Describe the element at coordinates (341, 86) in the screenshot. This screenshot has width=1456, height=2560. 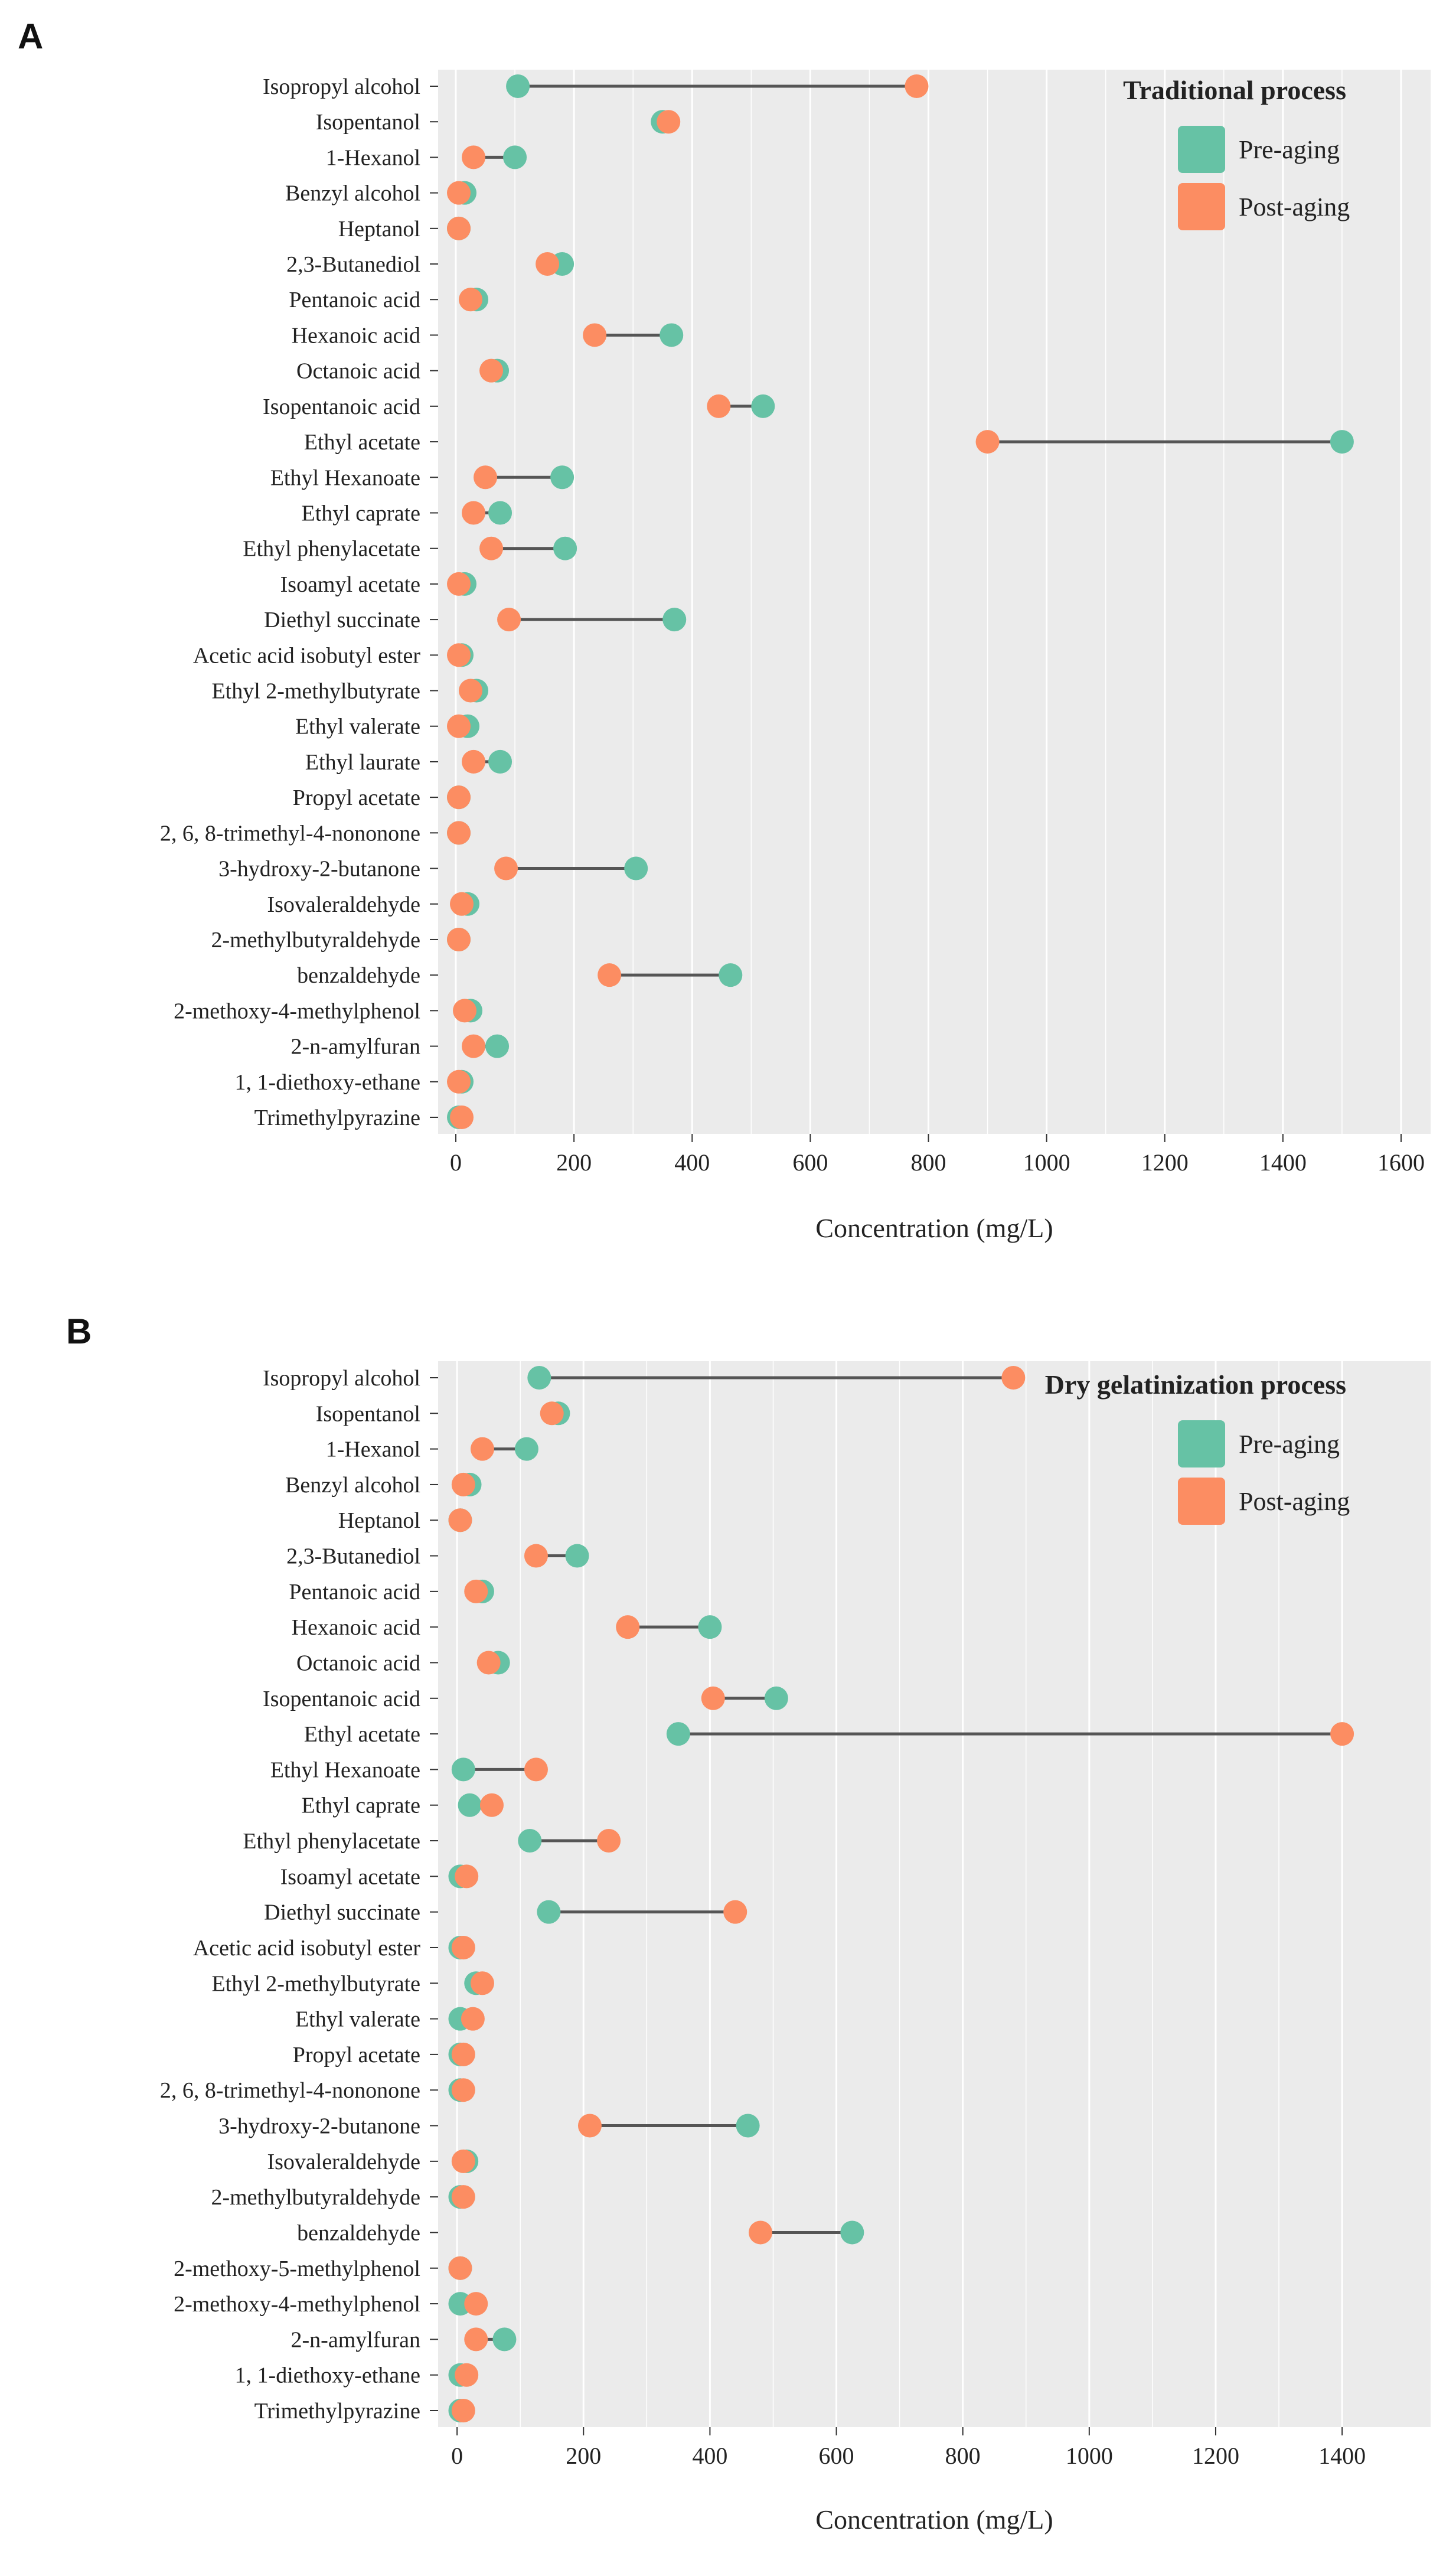
I see `category-label: Isopropyl alcohol` at that location.